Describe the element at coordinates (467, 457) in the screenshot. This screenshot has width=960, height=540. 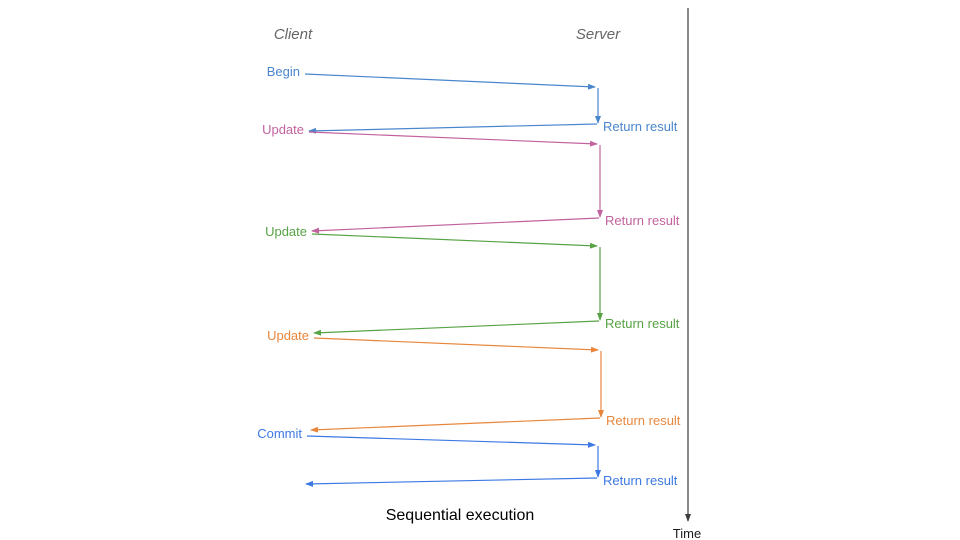
I see `flow-5: Commit Return result` at that location.